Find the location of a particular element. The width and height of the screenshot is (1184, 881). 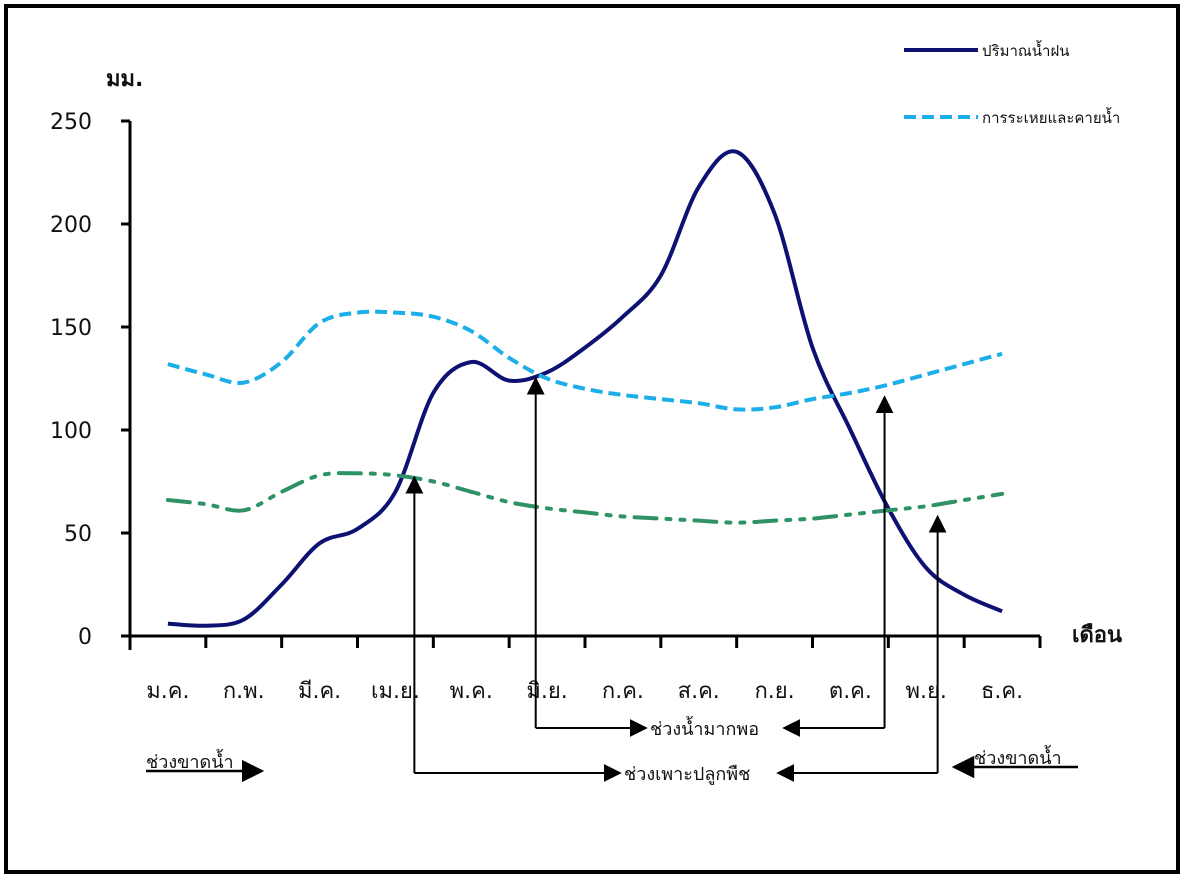

x-tick-label: ต.ค. is located at coordinates (850, 691).